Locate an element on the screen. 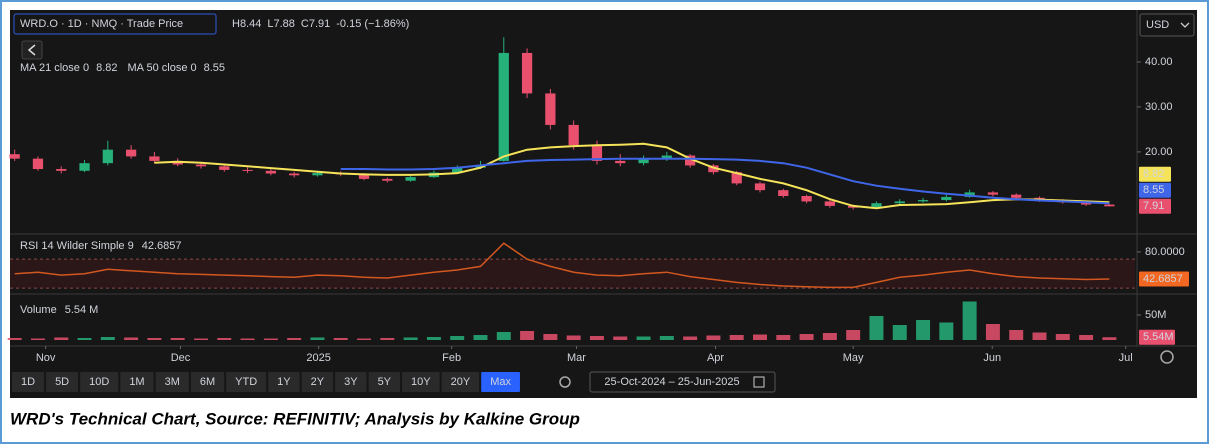 Image resolution: width=1209 pixels, height=444 pixels. rsi-tag-label: 42.6857 is located at coordinates (1163, 279).